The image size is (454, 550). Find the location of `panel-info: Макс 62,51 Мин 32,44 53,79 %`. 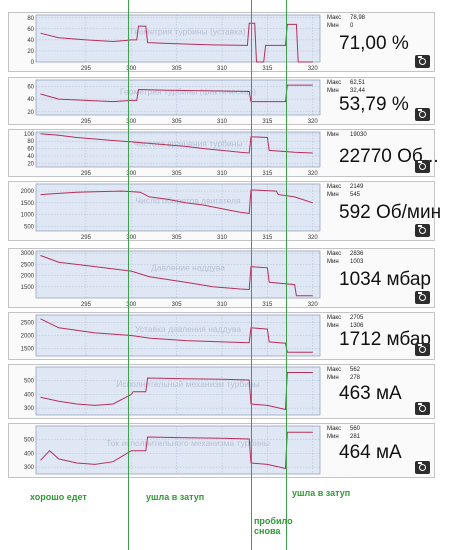

panel-info: Макс 62,51 Мин 32,44 53,79 % is located at coordinates (379, 101).